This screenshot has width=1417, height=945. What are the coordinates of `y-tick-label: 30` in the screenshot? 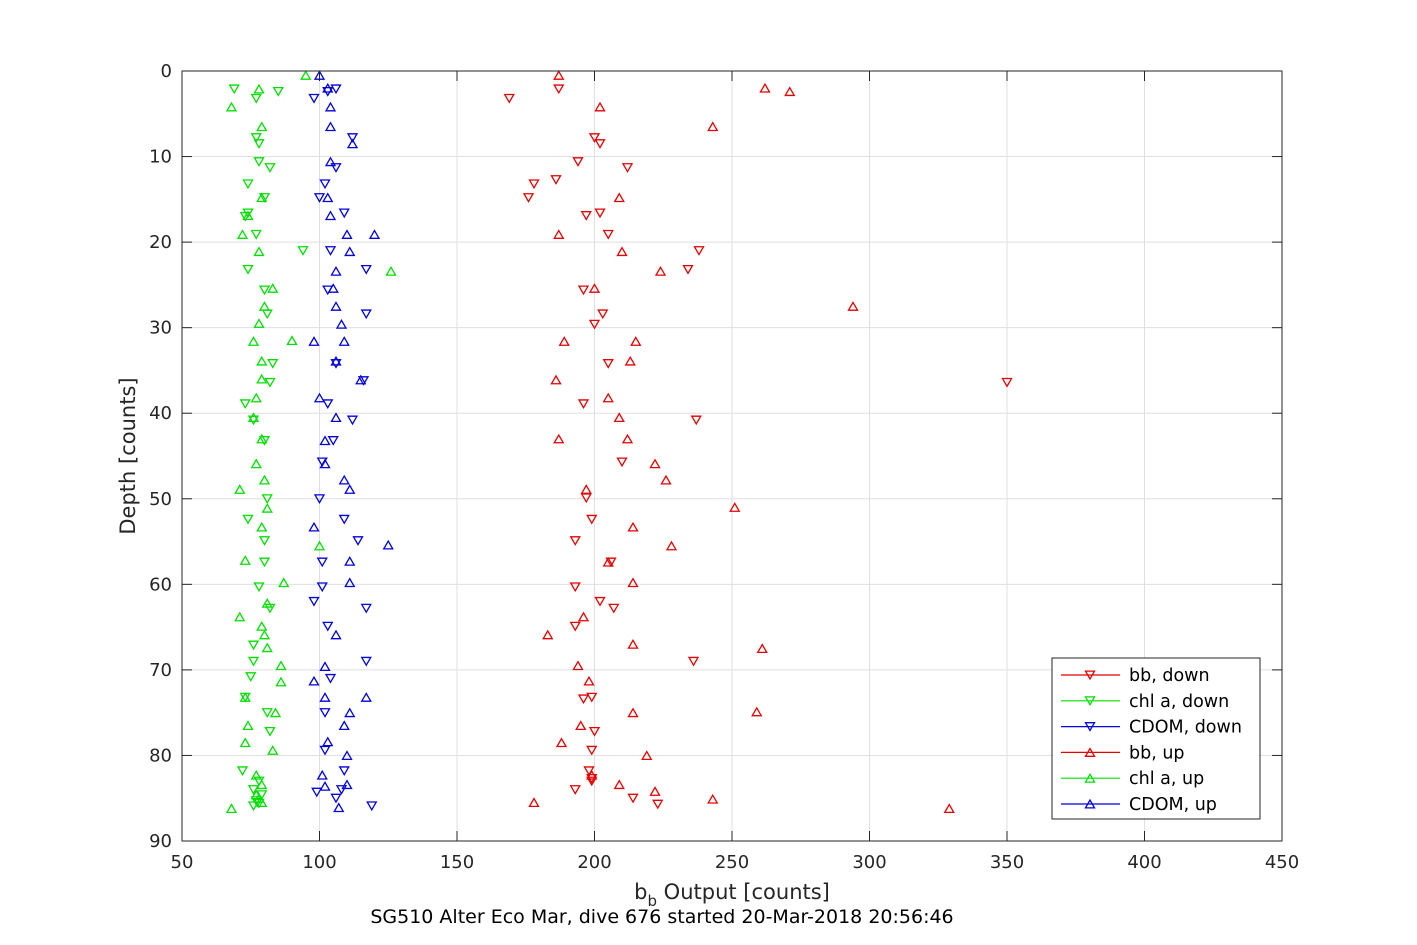 It's located at (160, 328).